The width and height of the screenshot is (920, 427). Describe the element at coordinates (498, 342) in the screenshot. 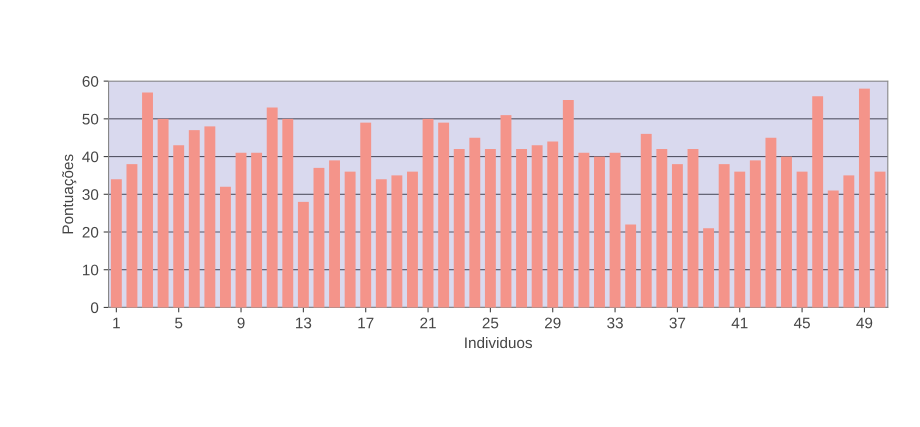

I see `x-axis-title: Individuos` at that location.